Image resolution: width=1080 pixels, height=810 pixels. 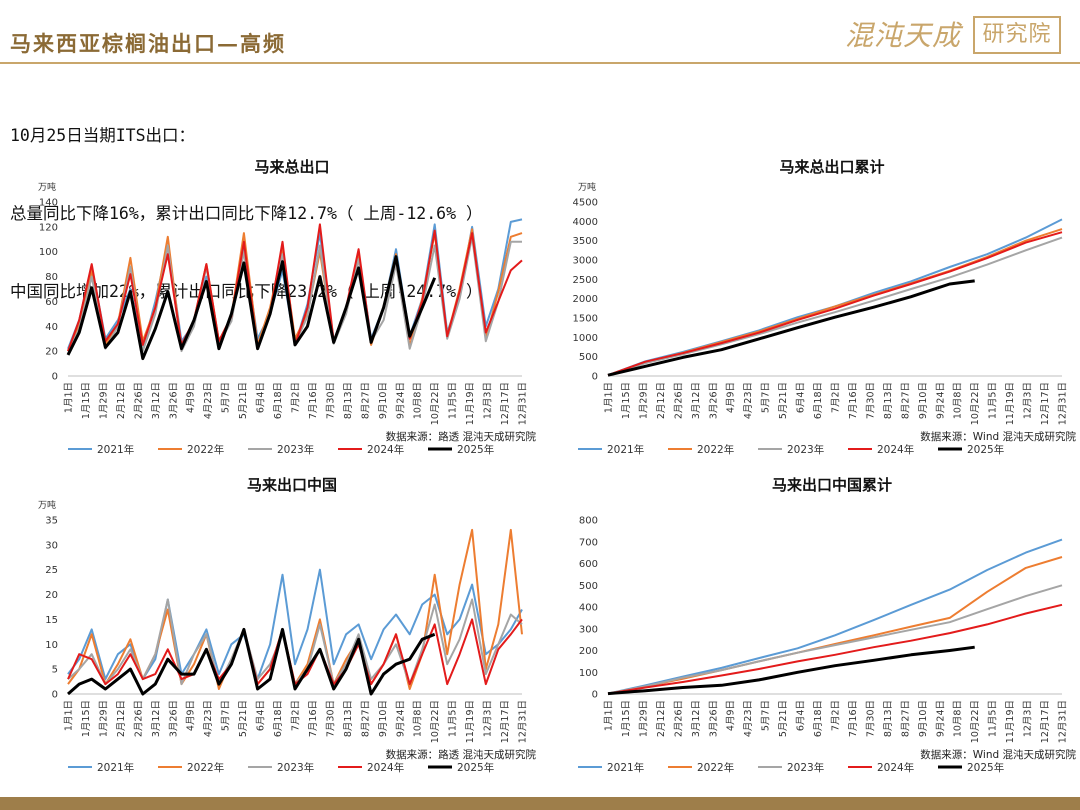 What do you see at coordinates (588, 608) in the screenshot?
I see `y-tick-label: 400` at bounding box center [588, 608].